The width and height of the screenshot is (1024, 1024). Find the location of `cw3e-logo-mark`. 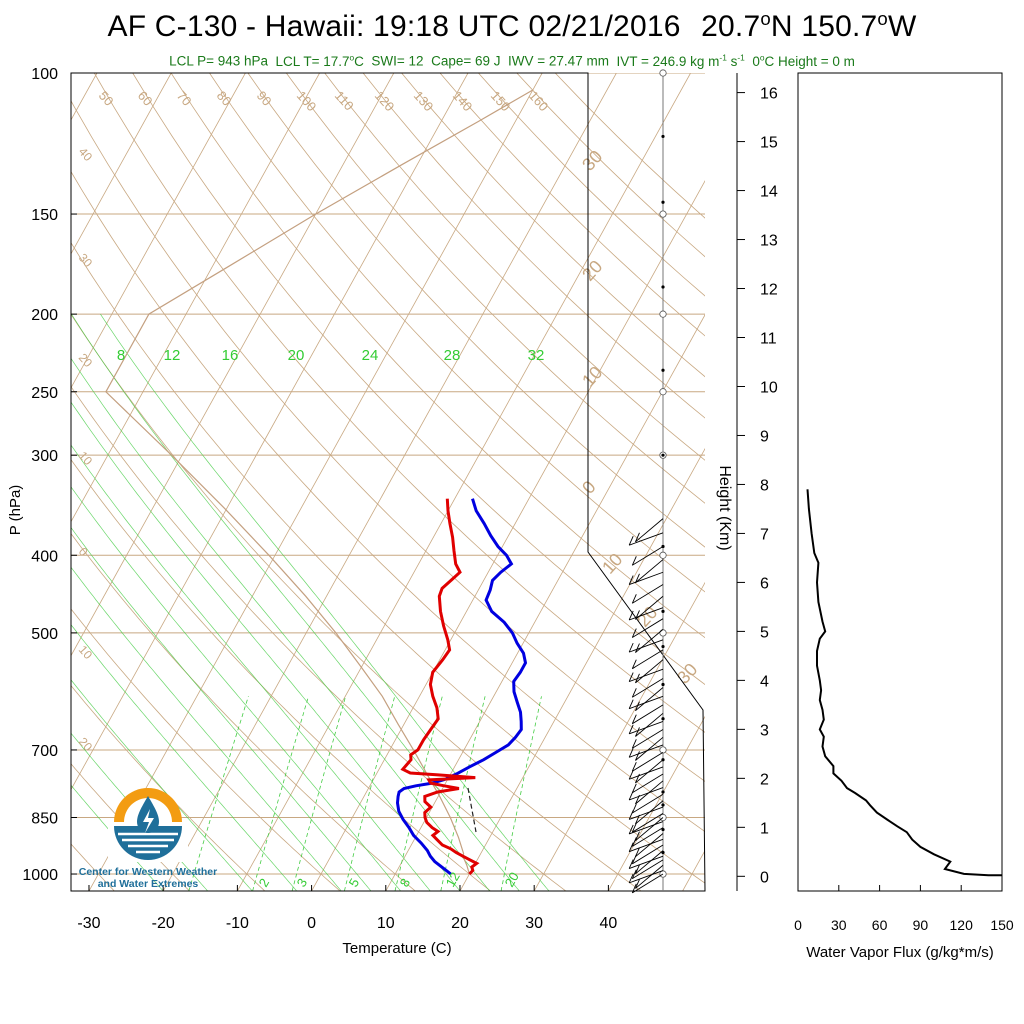

cw3e-logo-mark is located at coordinates (148, 825).